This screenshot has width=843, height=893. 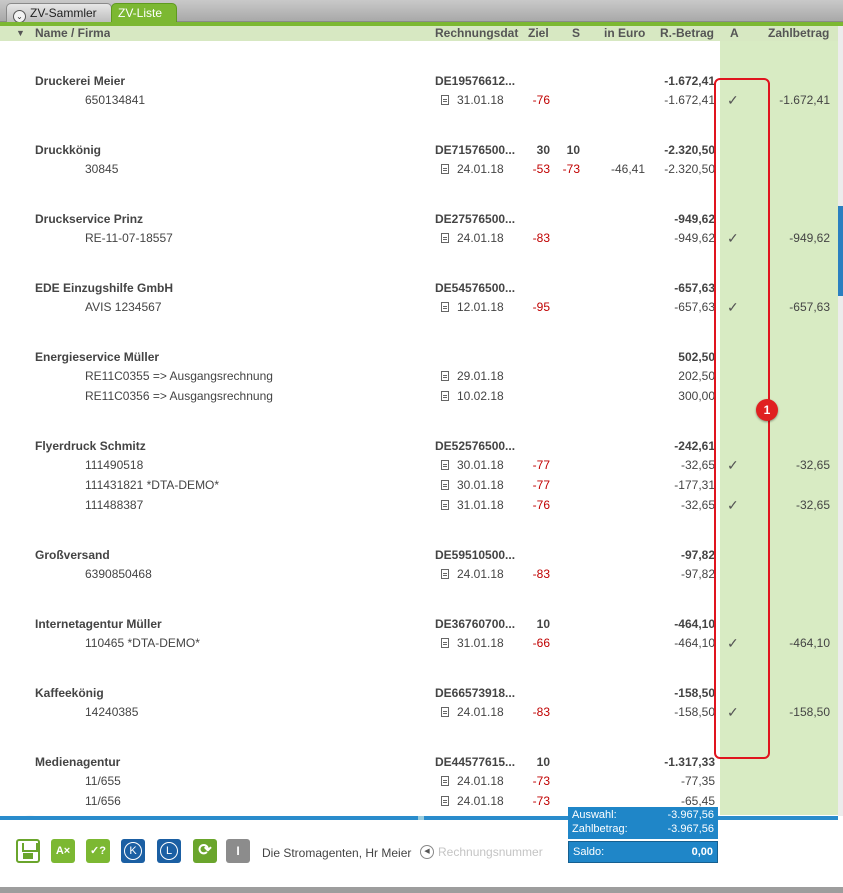 What do you see at coordinates (689, 81) in the screenshot?
I see `company-total: -1.672,41` at bounding box center [689, 81].